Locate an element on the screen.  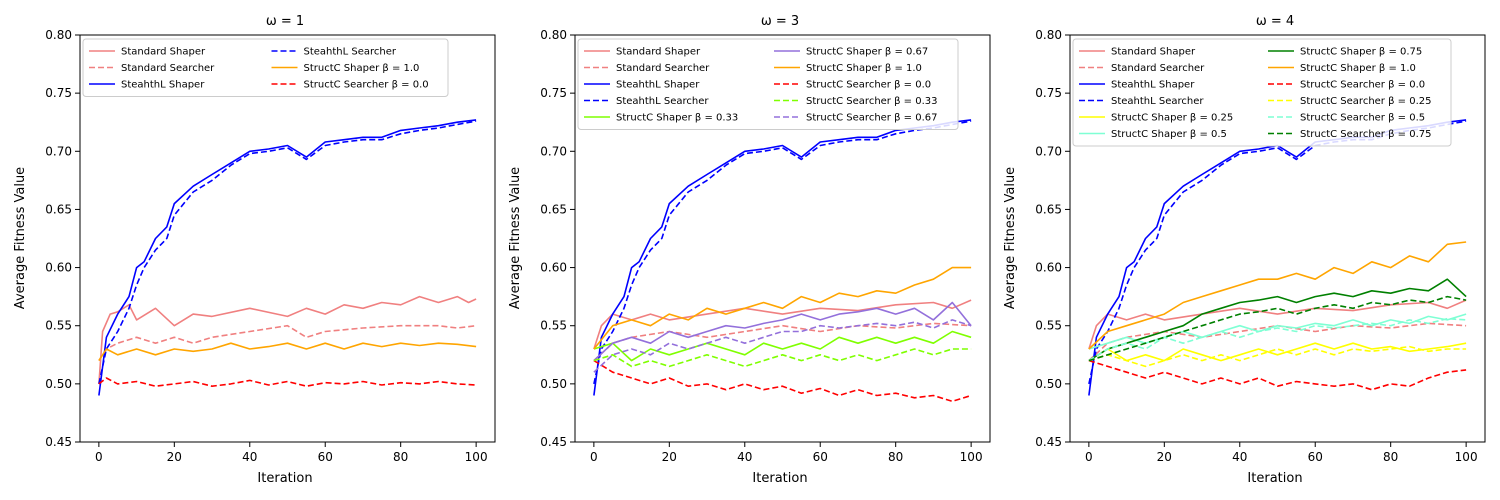
series-line-steahthl-shaper is located at coordinates (287, 257).